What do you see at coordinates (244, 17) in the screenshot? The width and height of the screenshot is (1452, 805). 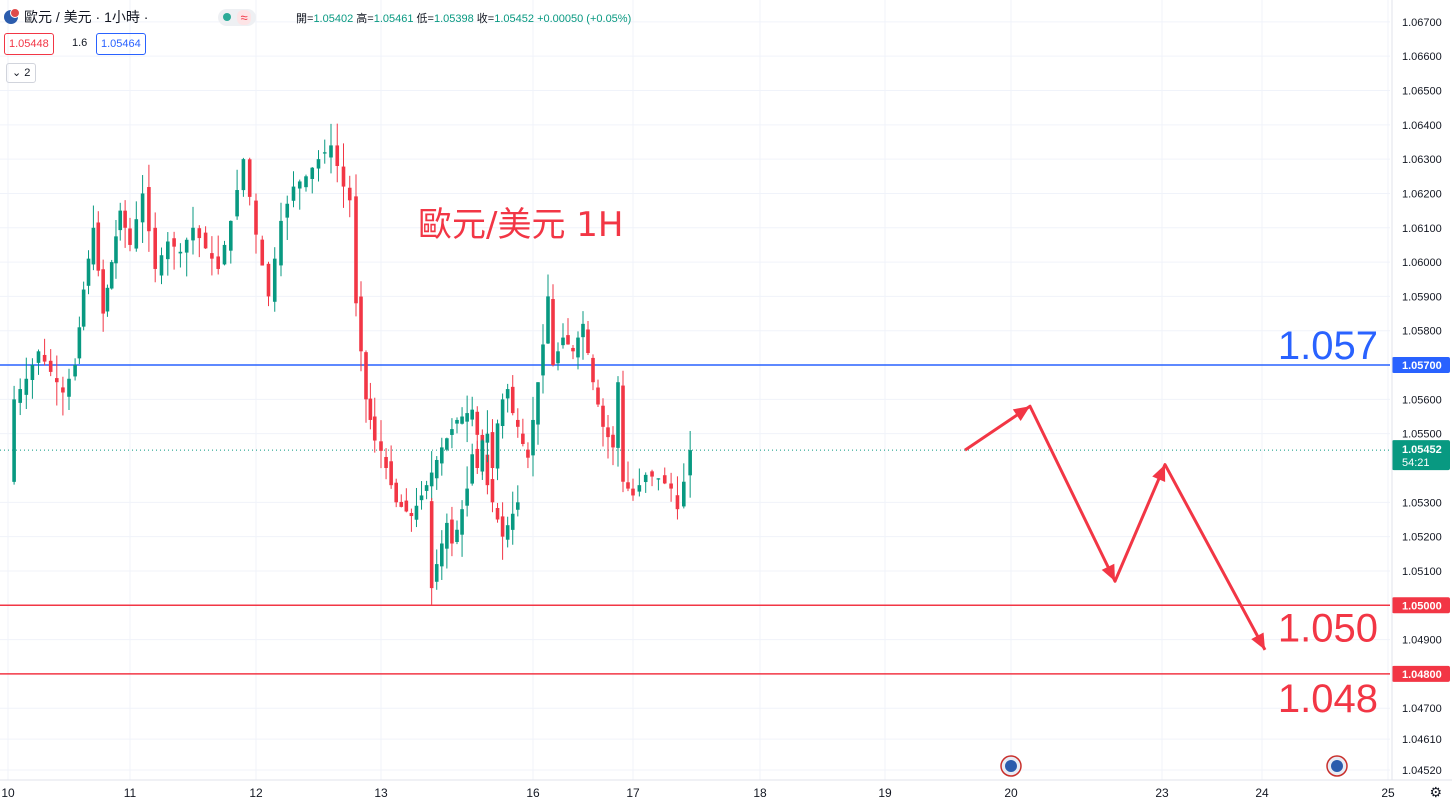 I see `data-delay-icon: ≈` at bounding box center [244, 17].